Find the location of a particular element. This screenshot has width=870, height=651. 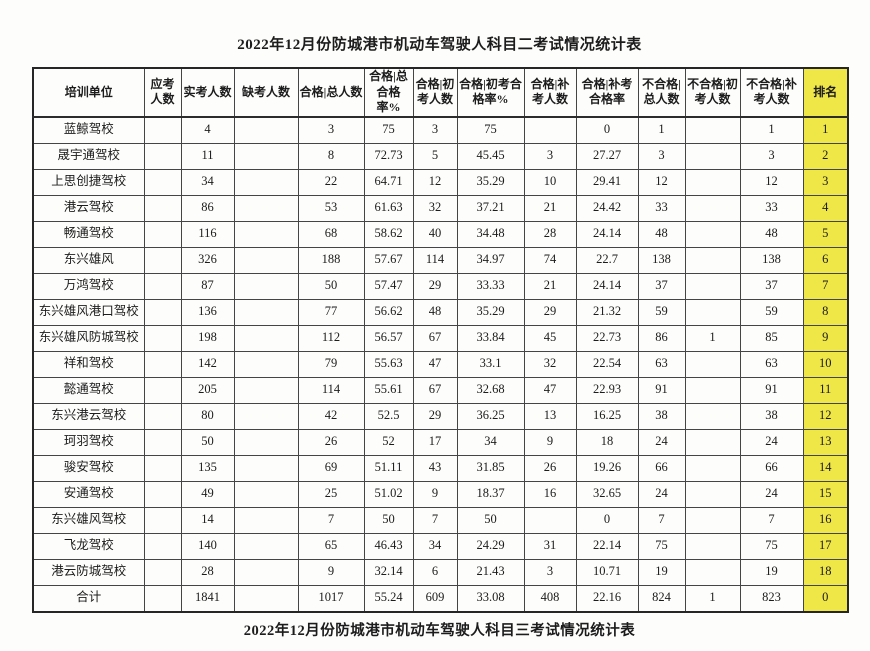

school-name-cell: 东兴港云驾校 is located at coordinates (88, 416).